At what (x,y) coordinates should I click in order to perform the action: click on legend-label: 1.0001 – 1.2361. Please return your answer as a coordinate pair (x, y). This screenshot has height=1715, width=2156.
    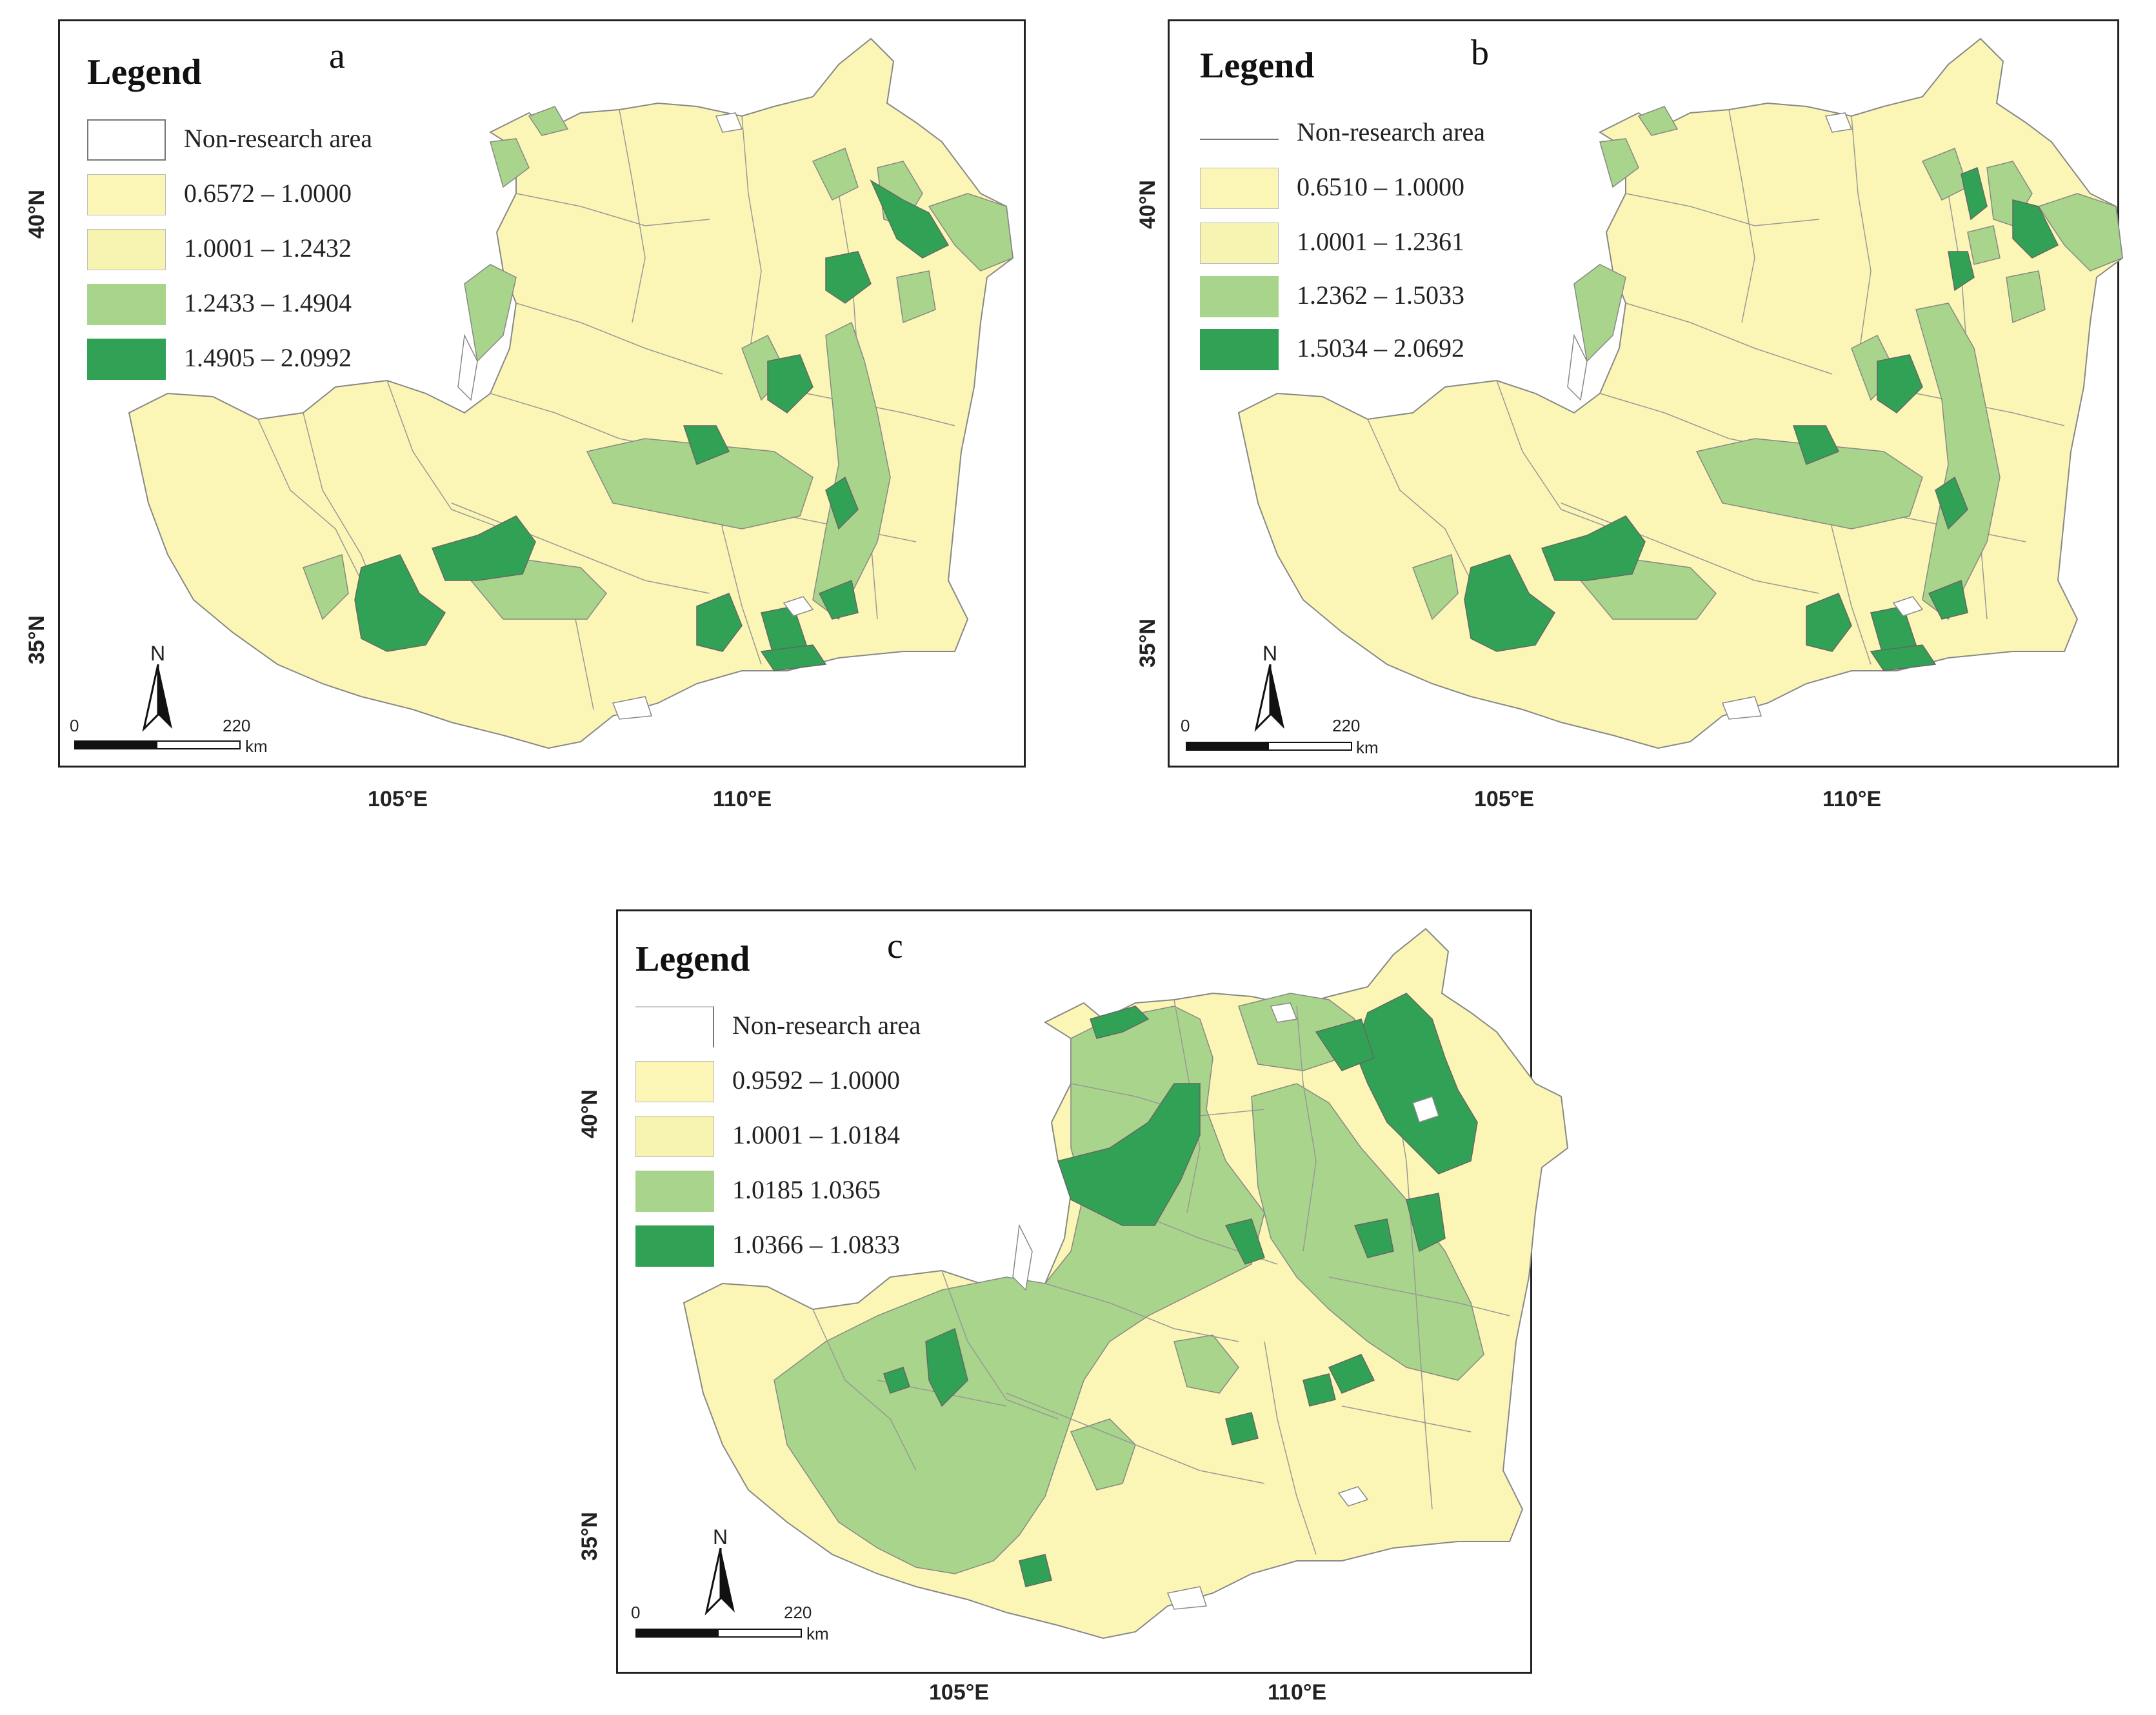
    Looking at the image, I should click on (1381, 241).